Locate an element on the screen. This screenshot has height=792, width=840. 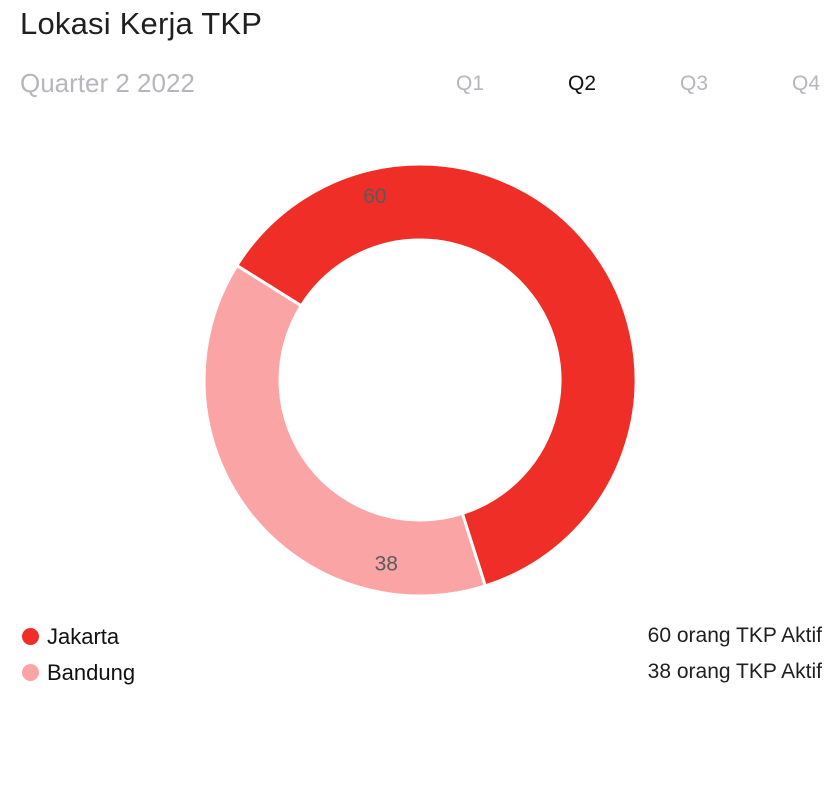
tab-q4: Q4 is located at coordinates (806, 83).